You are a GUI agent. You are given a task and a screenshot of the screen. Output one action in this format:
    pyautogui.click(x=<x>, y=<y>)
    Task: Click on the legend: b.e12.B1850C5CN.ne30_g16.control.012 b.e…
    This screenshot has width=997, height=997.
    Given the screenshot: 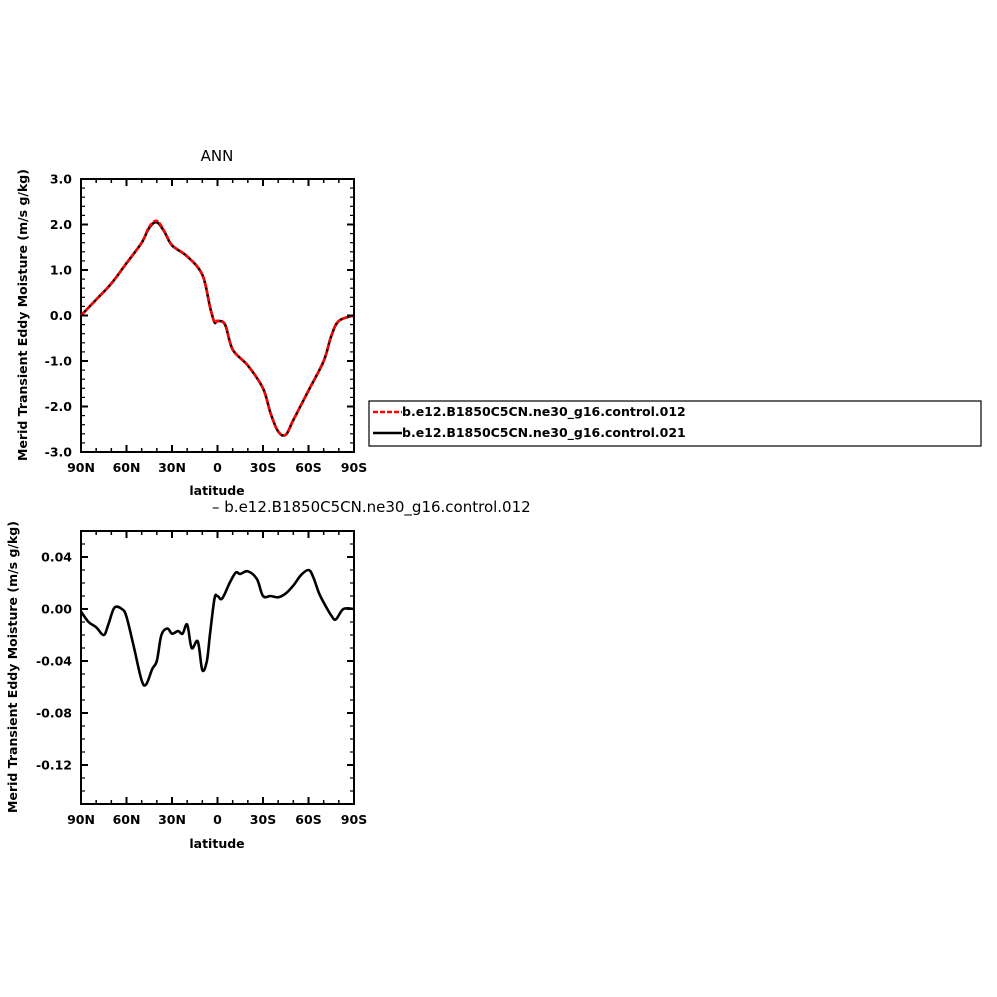 What is the action you would take?
    pyautogui.click(x=675, y=423)
    